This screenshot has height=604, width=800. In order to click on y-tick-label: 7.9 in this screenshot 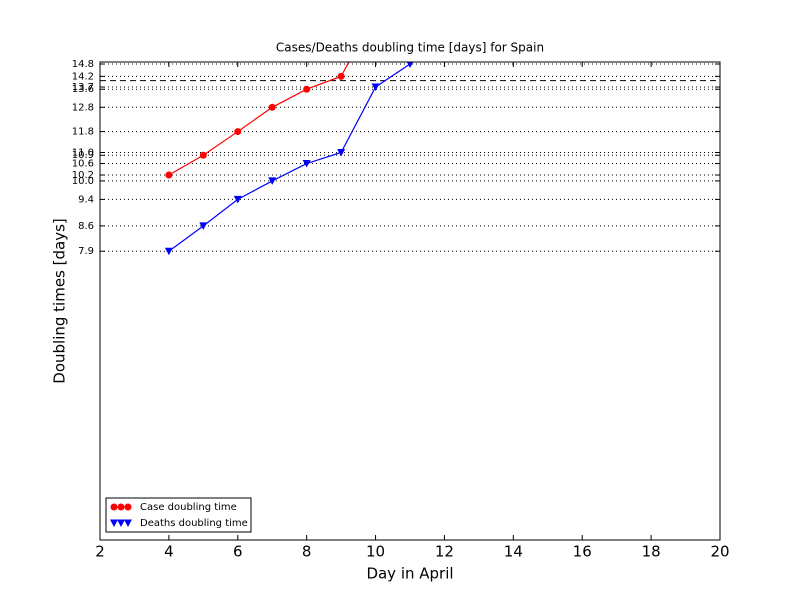, I will do `click(86, 251)`.